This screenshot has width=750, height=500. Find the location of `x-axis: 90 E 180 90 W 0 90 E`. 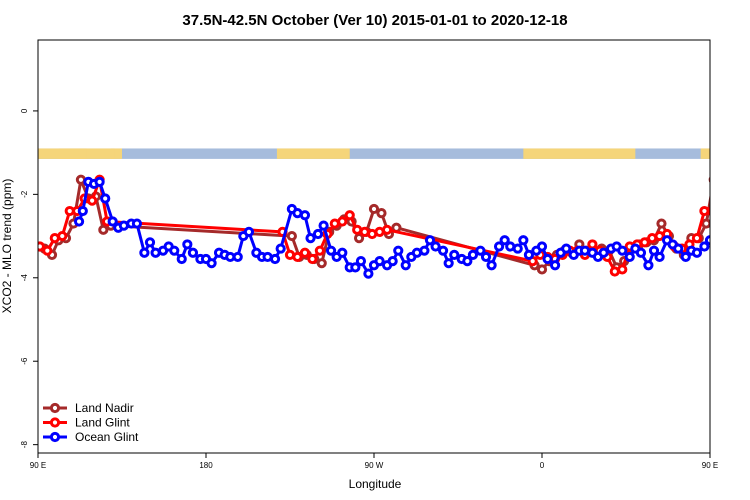

x-axis: 90 E 180 90 W 0 90 E is located at coordinates (374, 461).